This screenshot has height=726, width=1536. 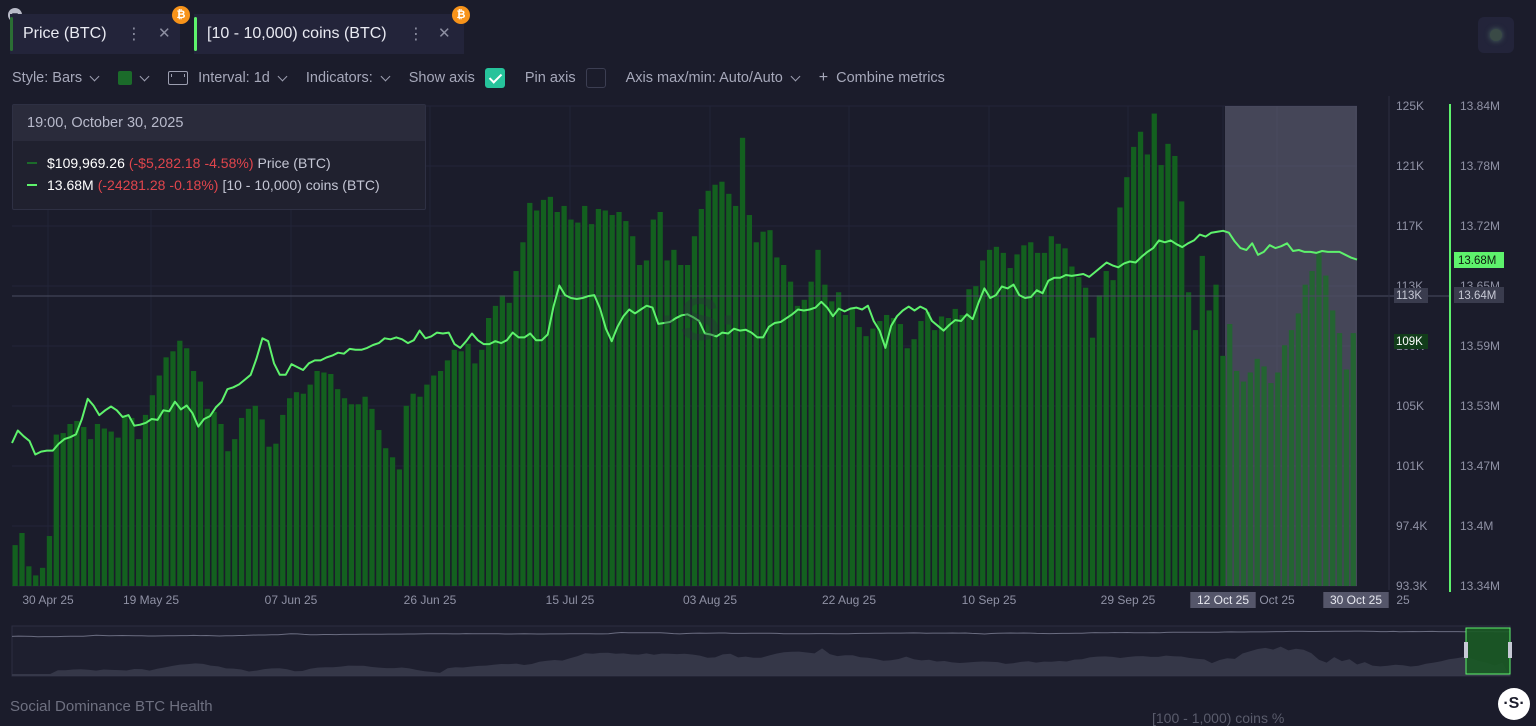 I want to click on current-badge-left, so click(x=1411, y=341).